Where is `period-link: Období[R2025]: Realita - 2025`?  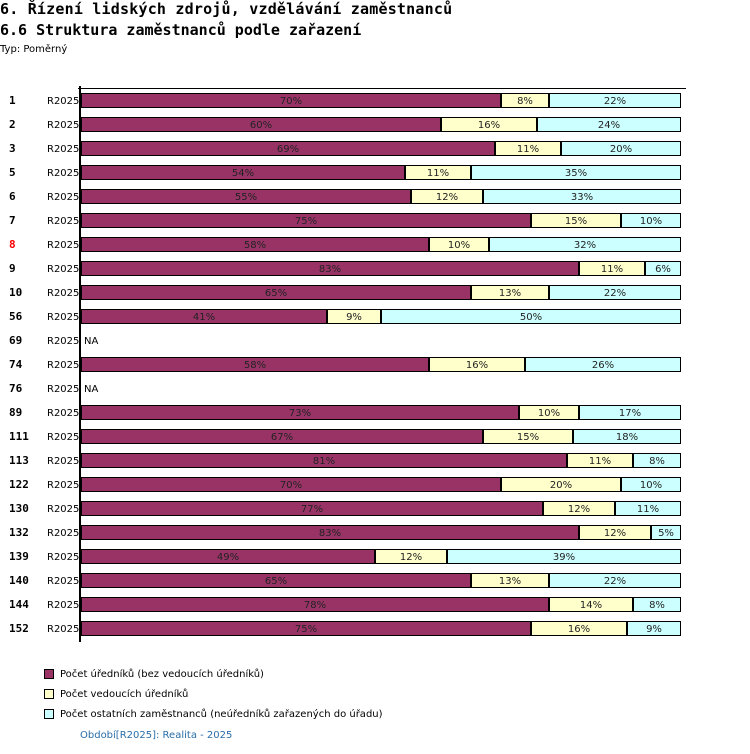
period-link: Období[R2025]: Realita - 2025 is located at coordinates (156, 735).